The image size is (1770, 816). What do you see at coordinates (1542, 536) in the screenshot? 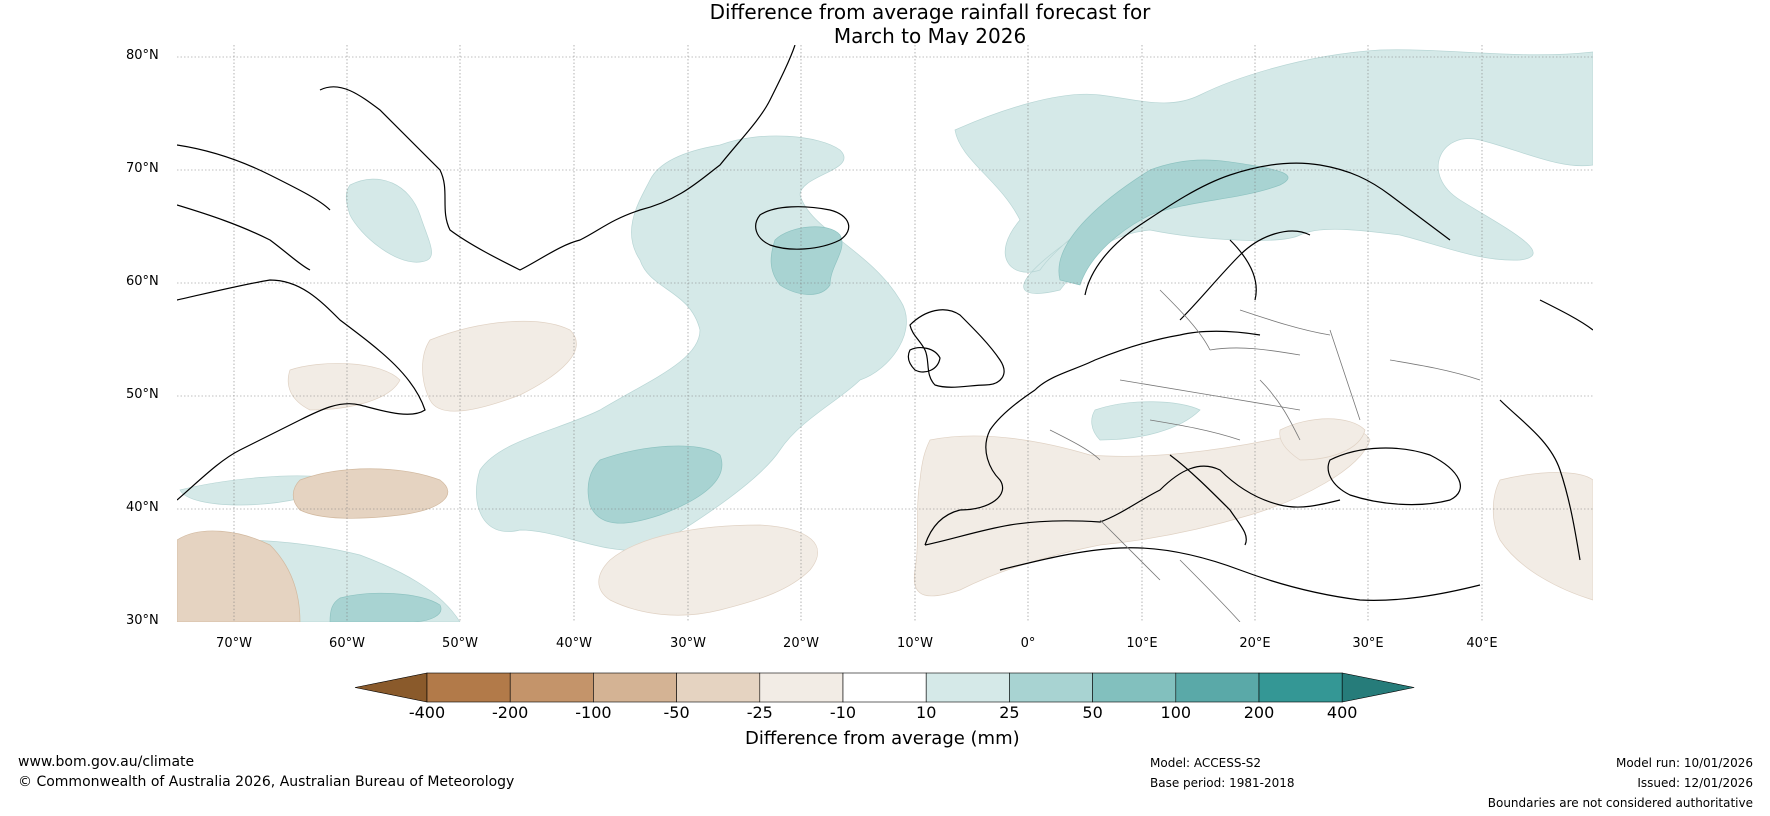
I see `dry-region-middle-east` at bounding box center [1542, 536].